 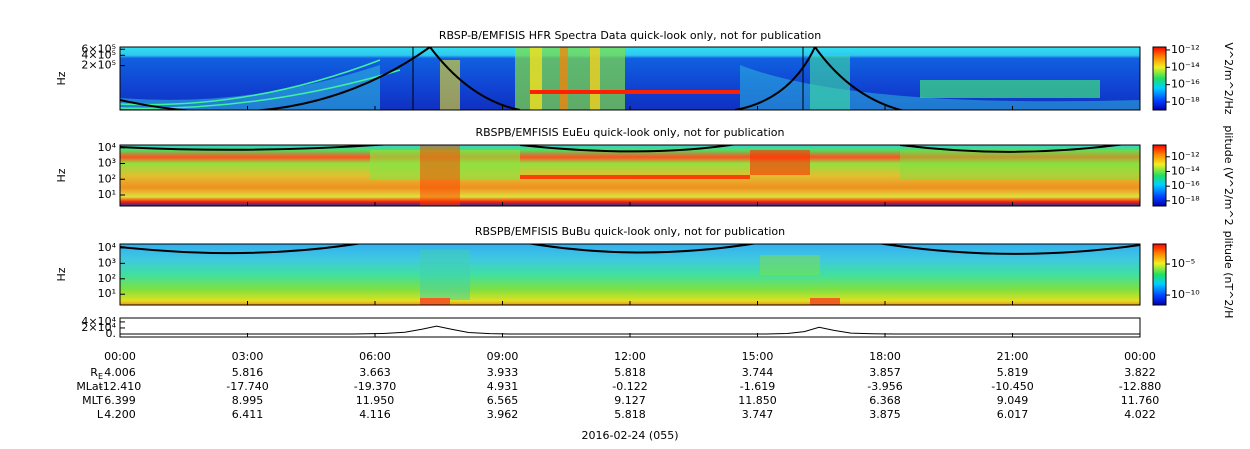 What do you see at coordinates (1140, 372) in the screenshot?
I see `ephemeris-value: 3.822` at bounding box center [1140, 372].